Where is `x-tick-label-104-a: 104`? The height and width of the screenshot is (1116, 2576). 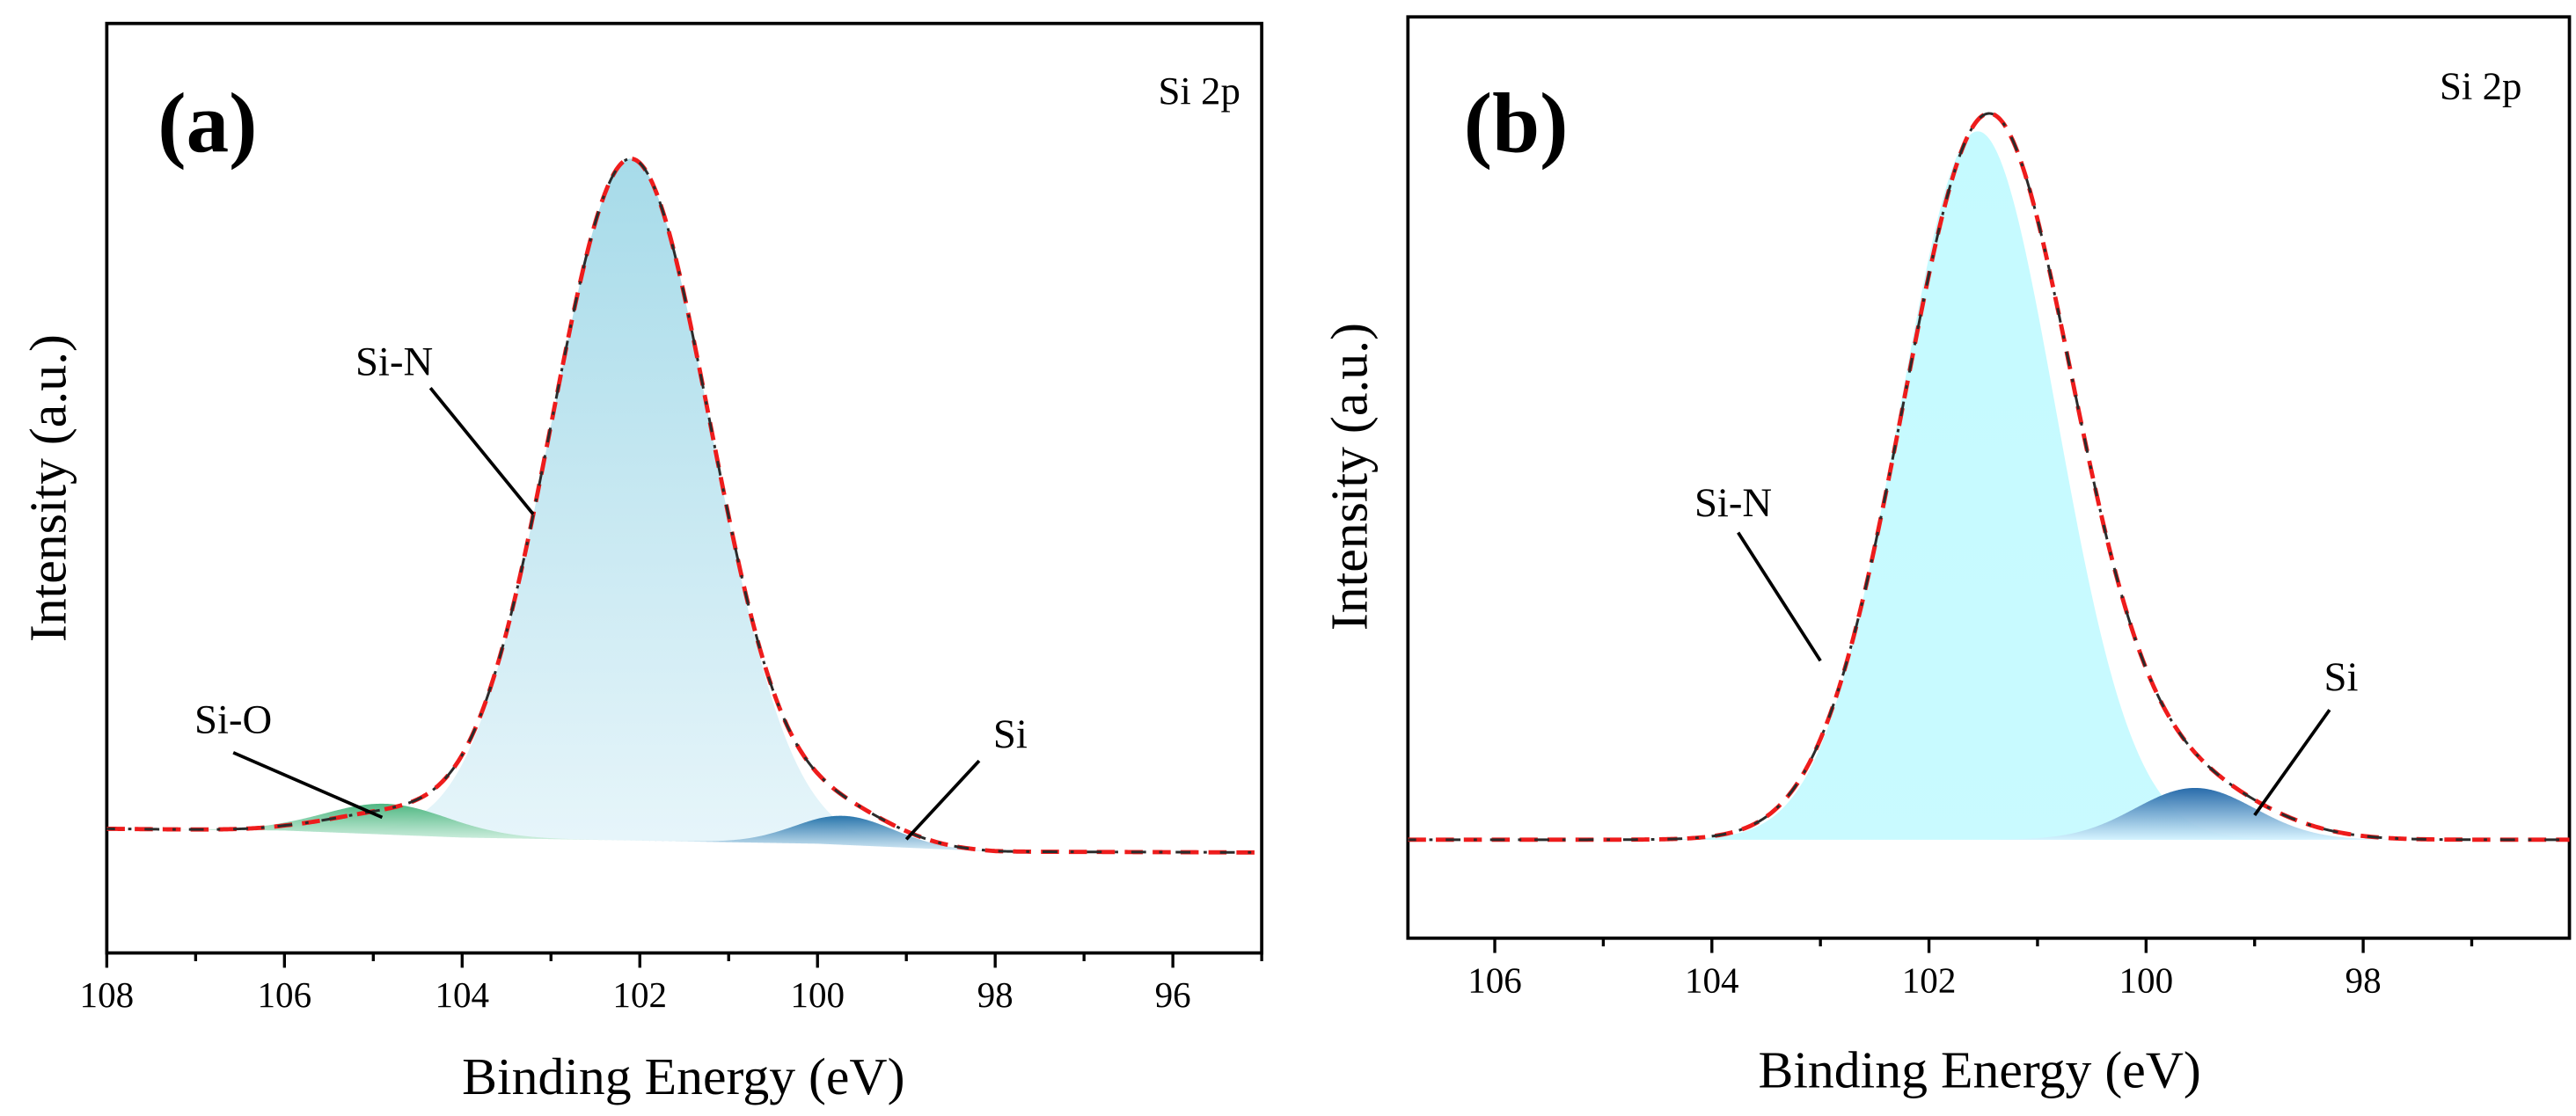
x-tick-label-104-a: 104 is located at coordinates (462, 995).